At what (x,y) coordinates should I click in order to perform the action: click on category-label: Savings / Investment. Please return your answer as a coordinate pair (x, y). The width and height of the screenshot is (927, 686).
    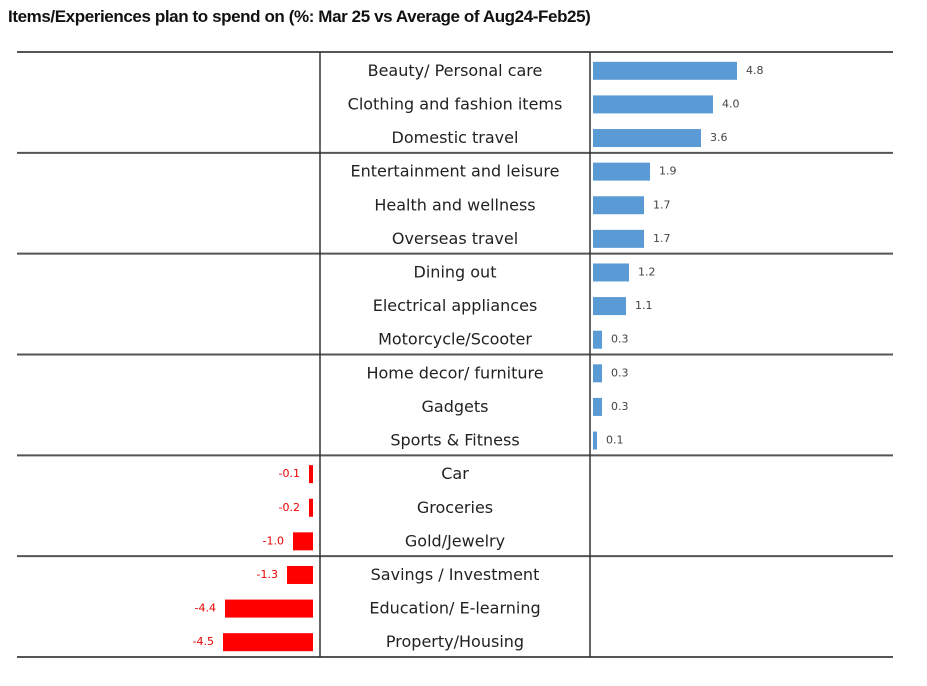
    Looking at the image, I should click on (455, 574).